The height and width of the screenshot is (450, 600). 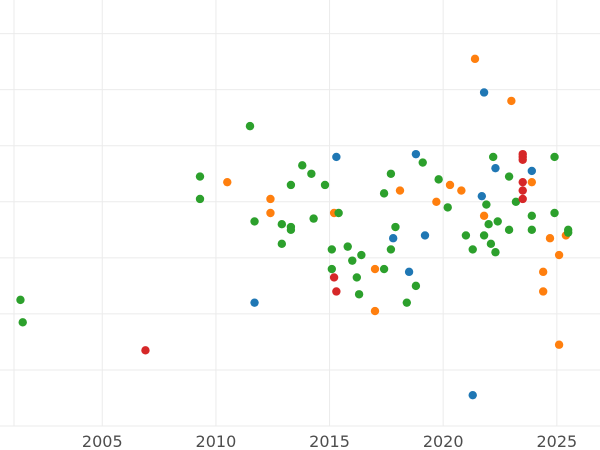 I want to click on x-tick-label: 2015, so click(x=329, y=441).